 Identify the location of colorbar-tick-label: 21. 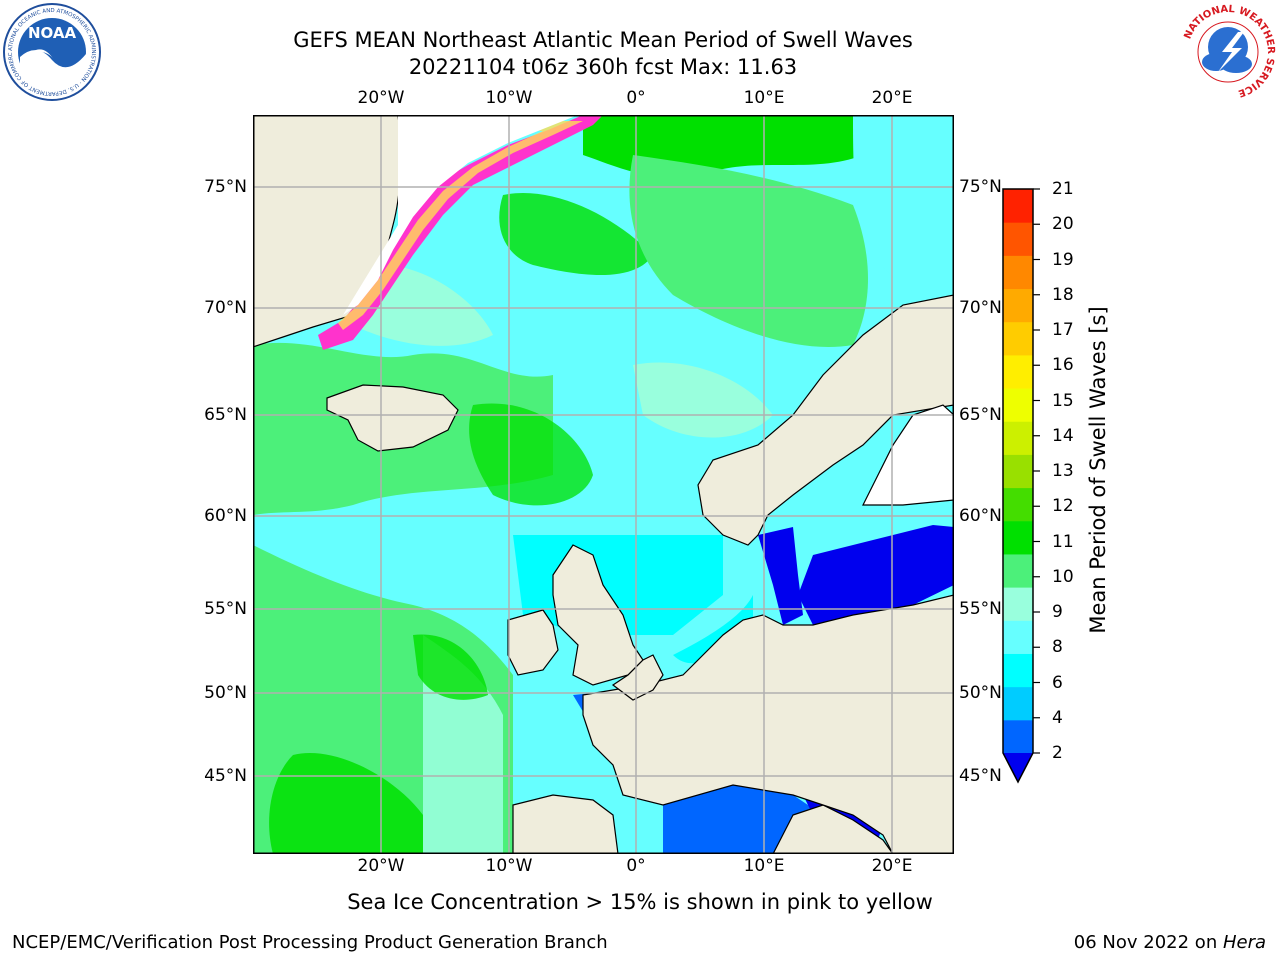
(1063, 189).